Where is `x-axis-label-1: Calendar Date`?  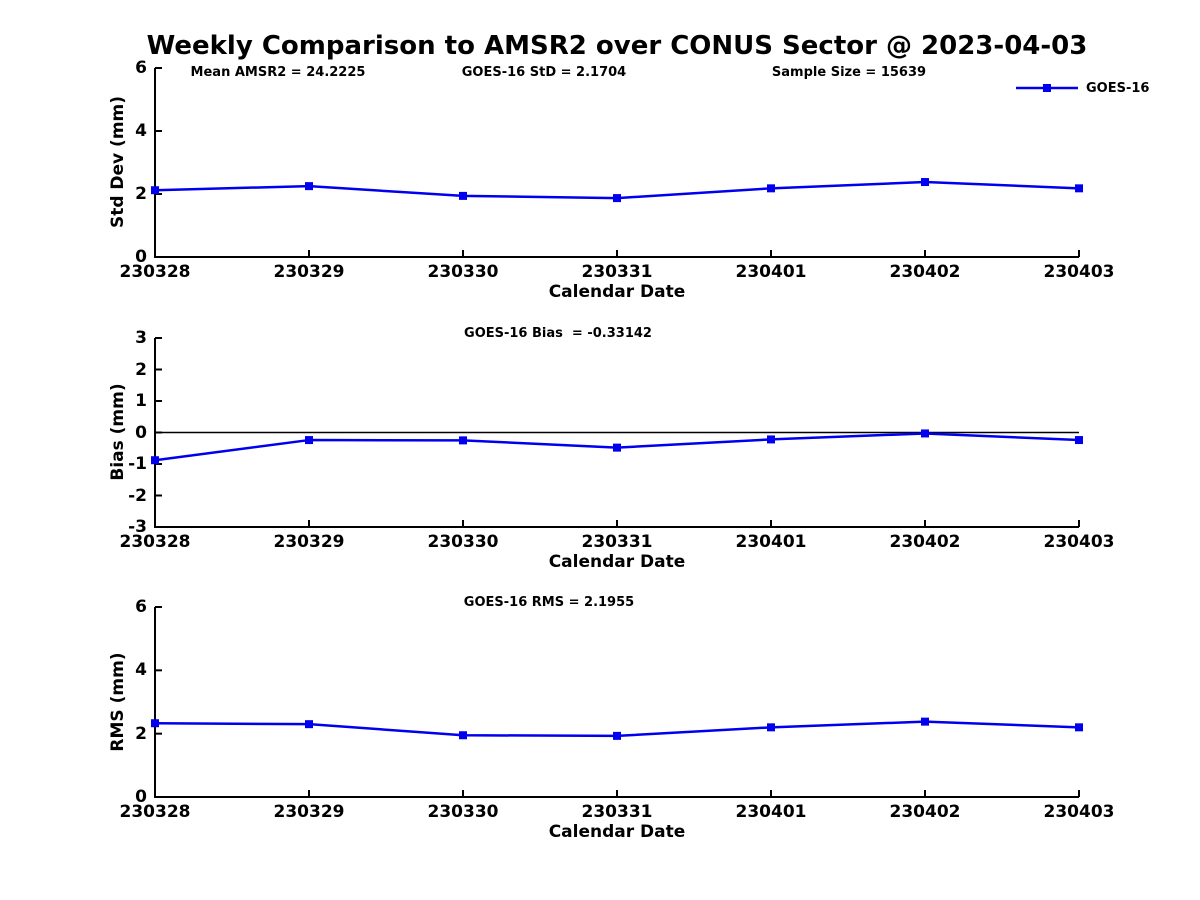
x-axis-label-1: Calendar Date is located at coordinates (617, 292).